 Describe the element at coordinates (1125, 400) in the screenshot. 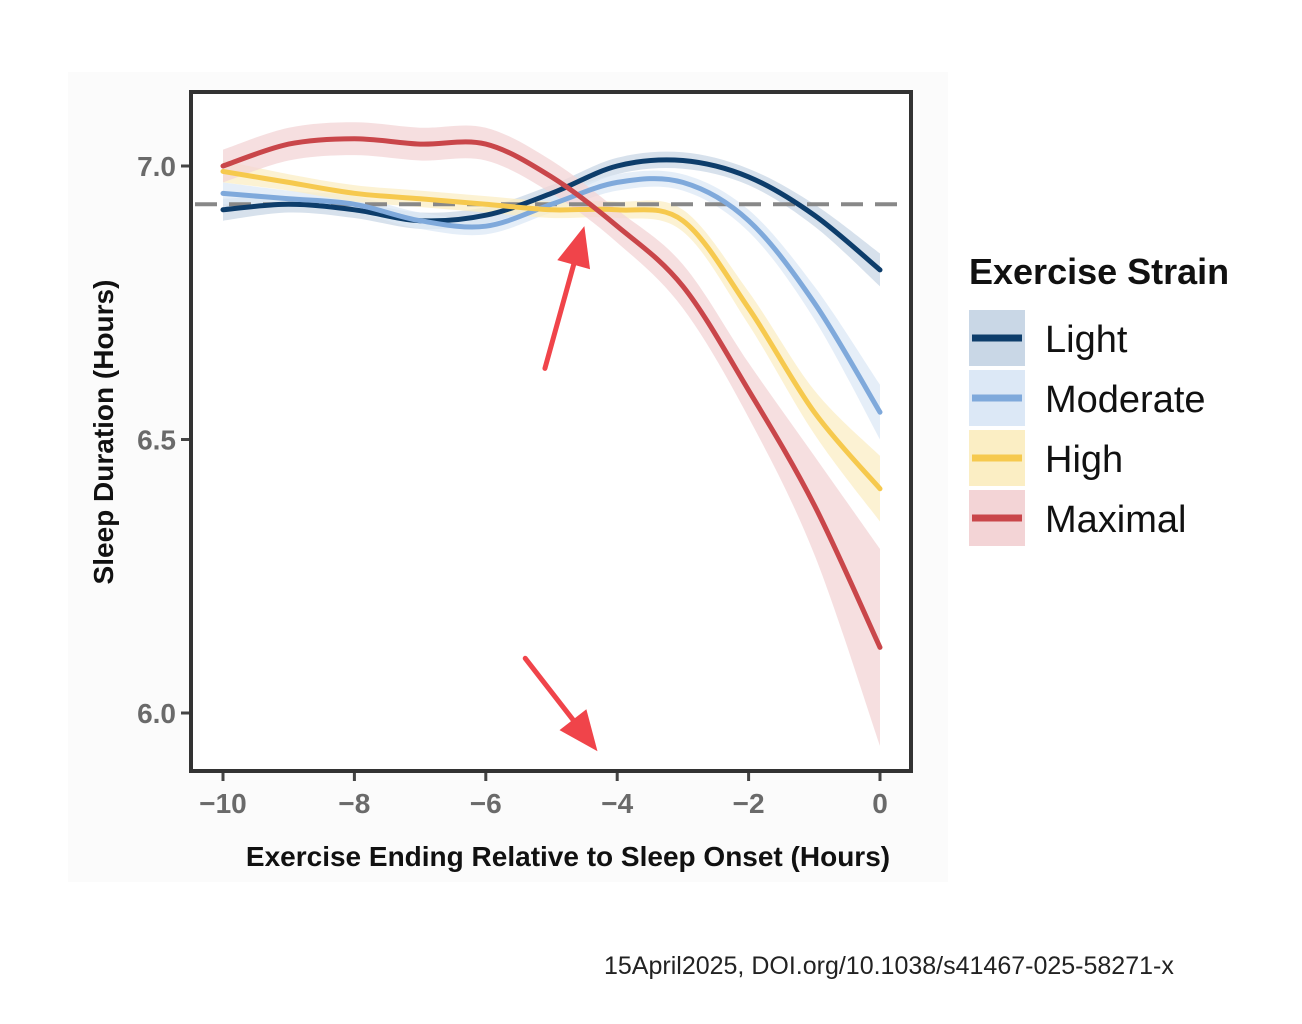

I see `legend-label-moderate: Moderate` at that location.